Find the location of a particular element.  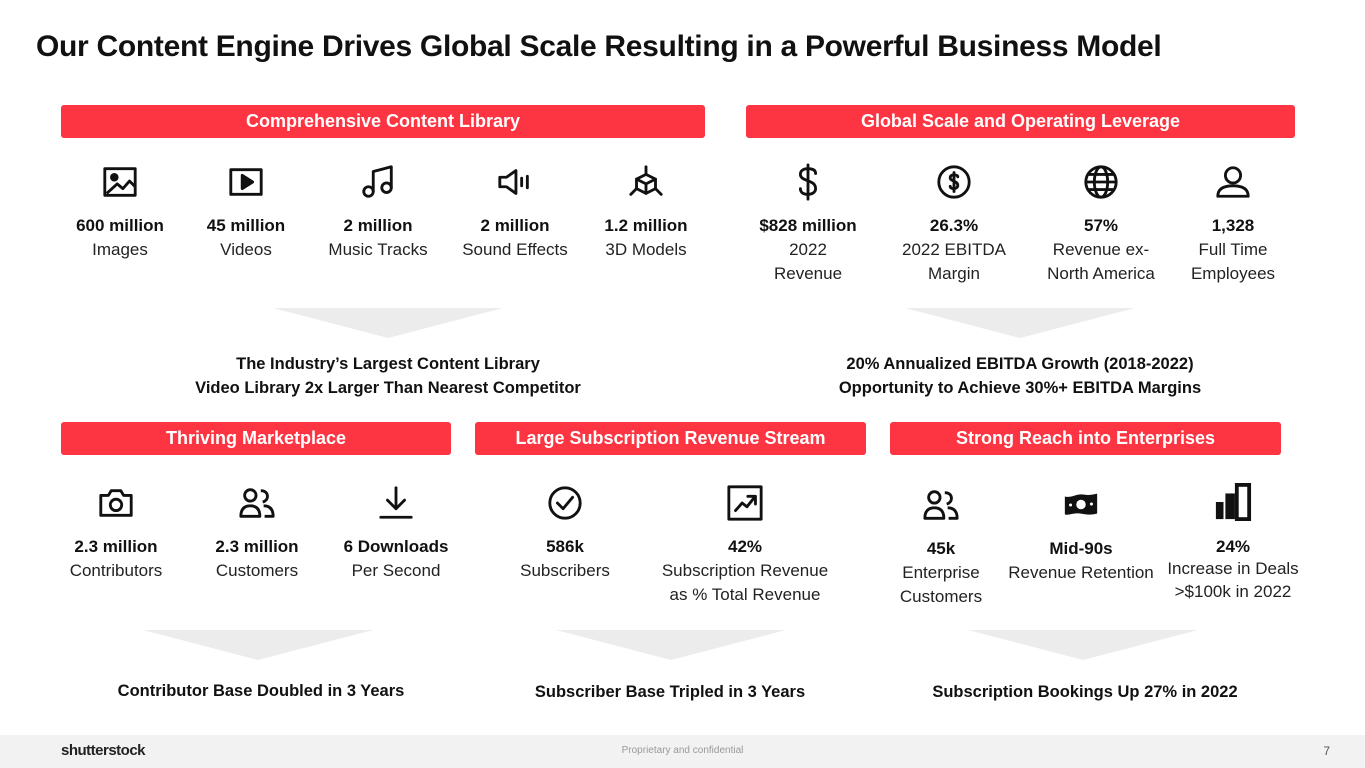

stat-images: 600 million Images is located at coordinates (120, 211).